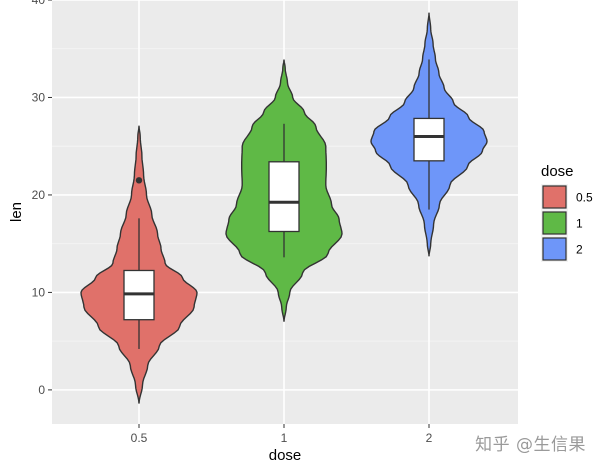  Describe the element at coordinates (579, 224) in the screenshot. I see `legend-label: 1` at that location.